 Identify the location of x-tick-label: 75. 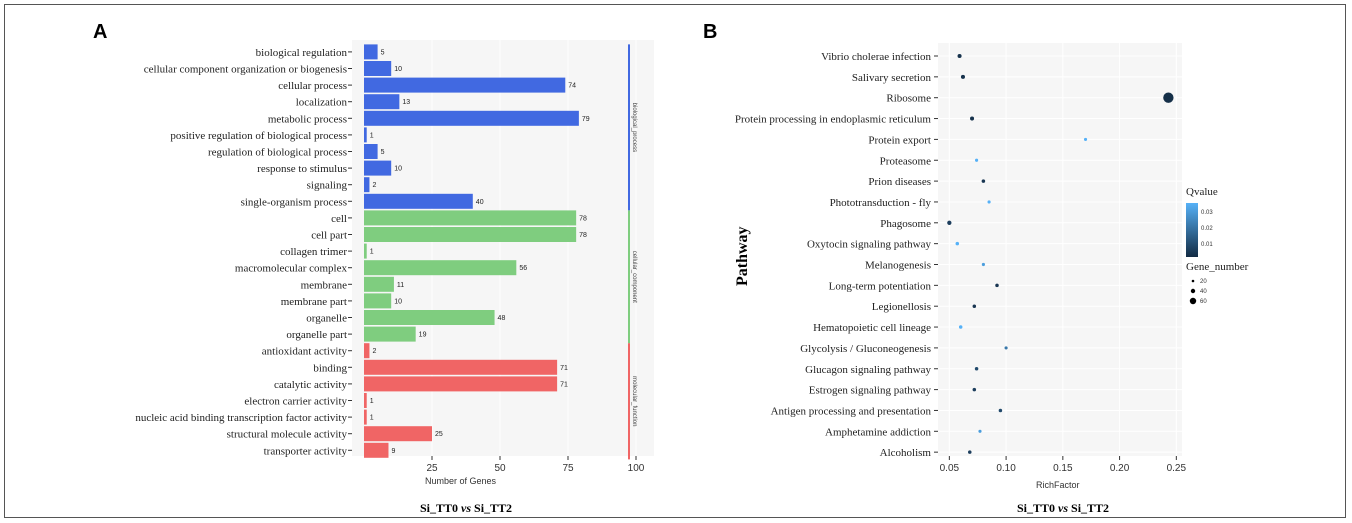
(568, 468).